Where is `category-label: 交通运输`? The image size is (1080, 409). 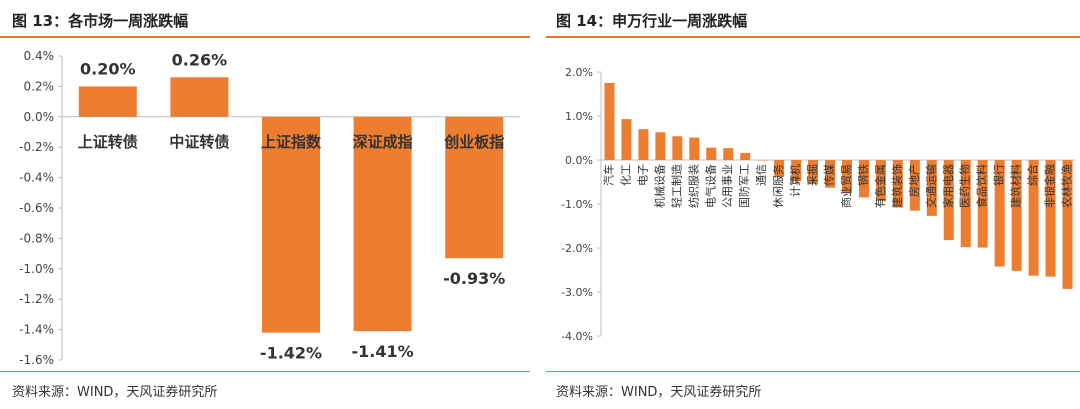
category-label: 交通运输 is located at coordinates (931, 186).